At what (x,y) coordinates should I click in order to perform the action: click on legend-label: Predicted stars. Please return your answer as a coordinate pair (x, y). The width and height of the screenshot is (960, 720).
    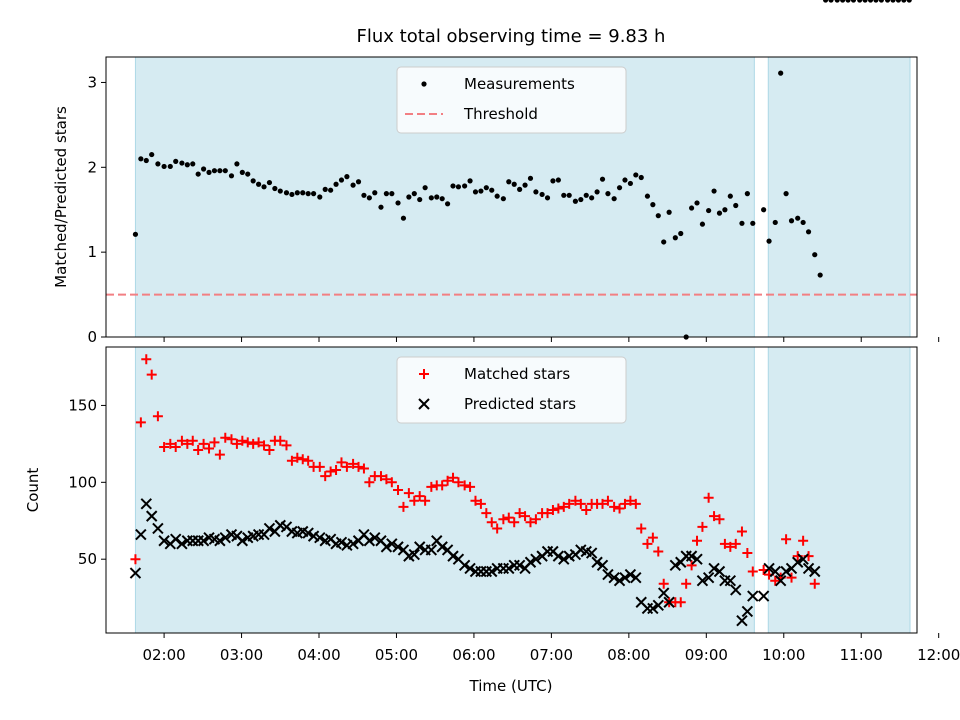
    Looking at the image, I should click on (520, 404).